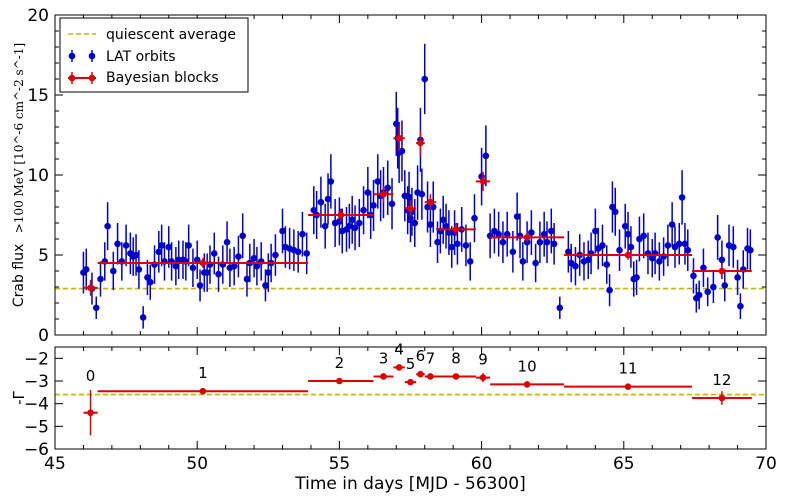 The width and height of the screenshot is (789, 500). What do you see at coordinates (624, 464) in the screenshot?
I see `x-tick-label: 65` at bounding box center [624, 464].